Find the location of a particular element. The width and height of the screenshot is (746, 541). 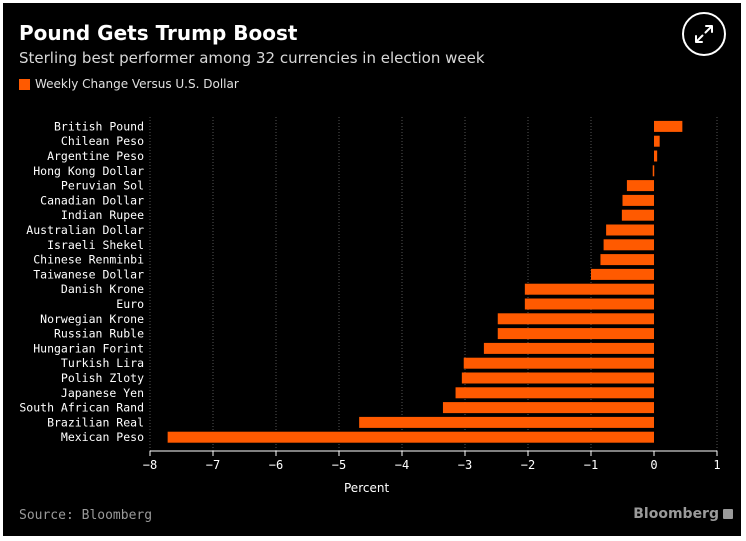

brand-logo: Bloomberg is located at coordinates (683, 514).